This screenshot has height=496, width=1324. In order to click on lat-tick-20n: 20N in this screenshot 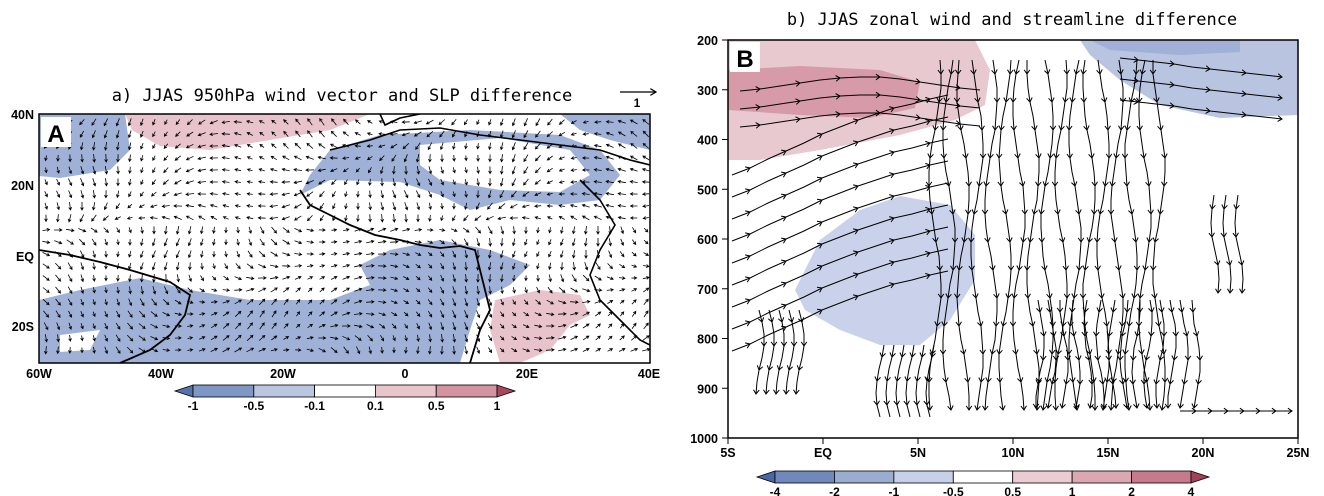, I will do `click(22, 186)`.